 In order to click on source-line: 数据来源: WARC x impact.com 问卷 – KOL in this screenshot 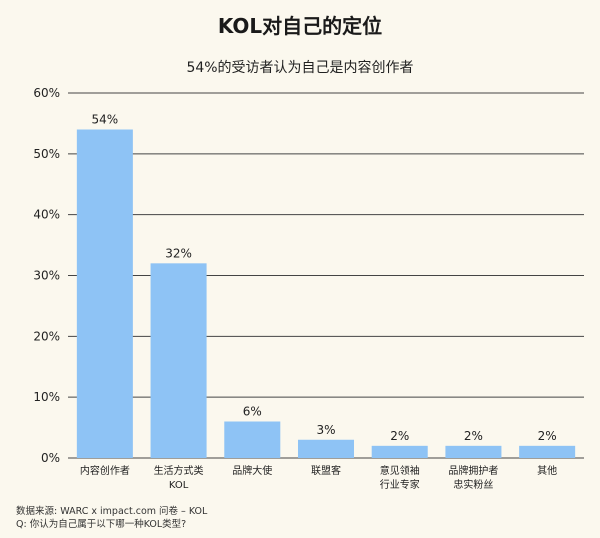, I will do `click(112, 511)`.